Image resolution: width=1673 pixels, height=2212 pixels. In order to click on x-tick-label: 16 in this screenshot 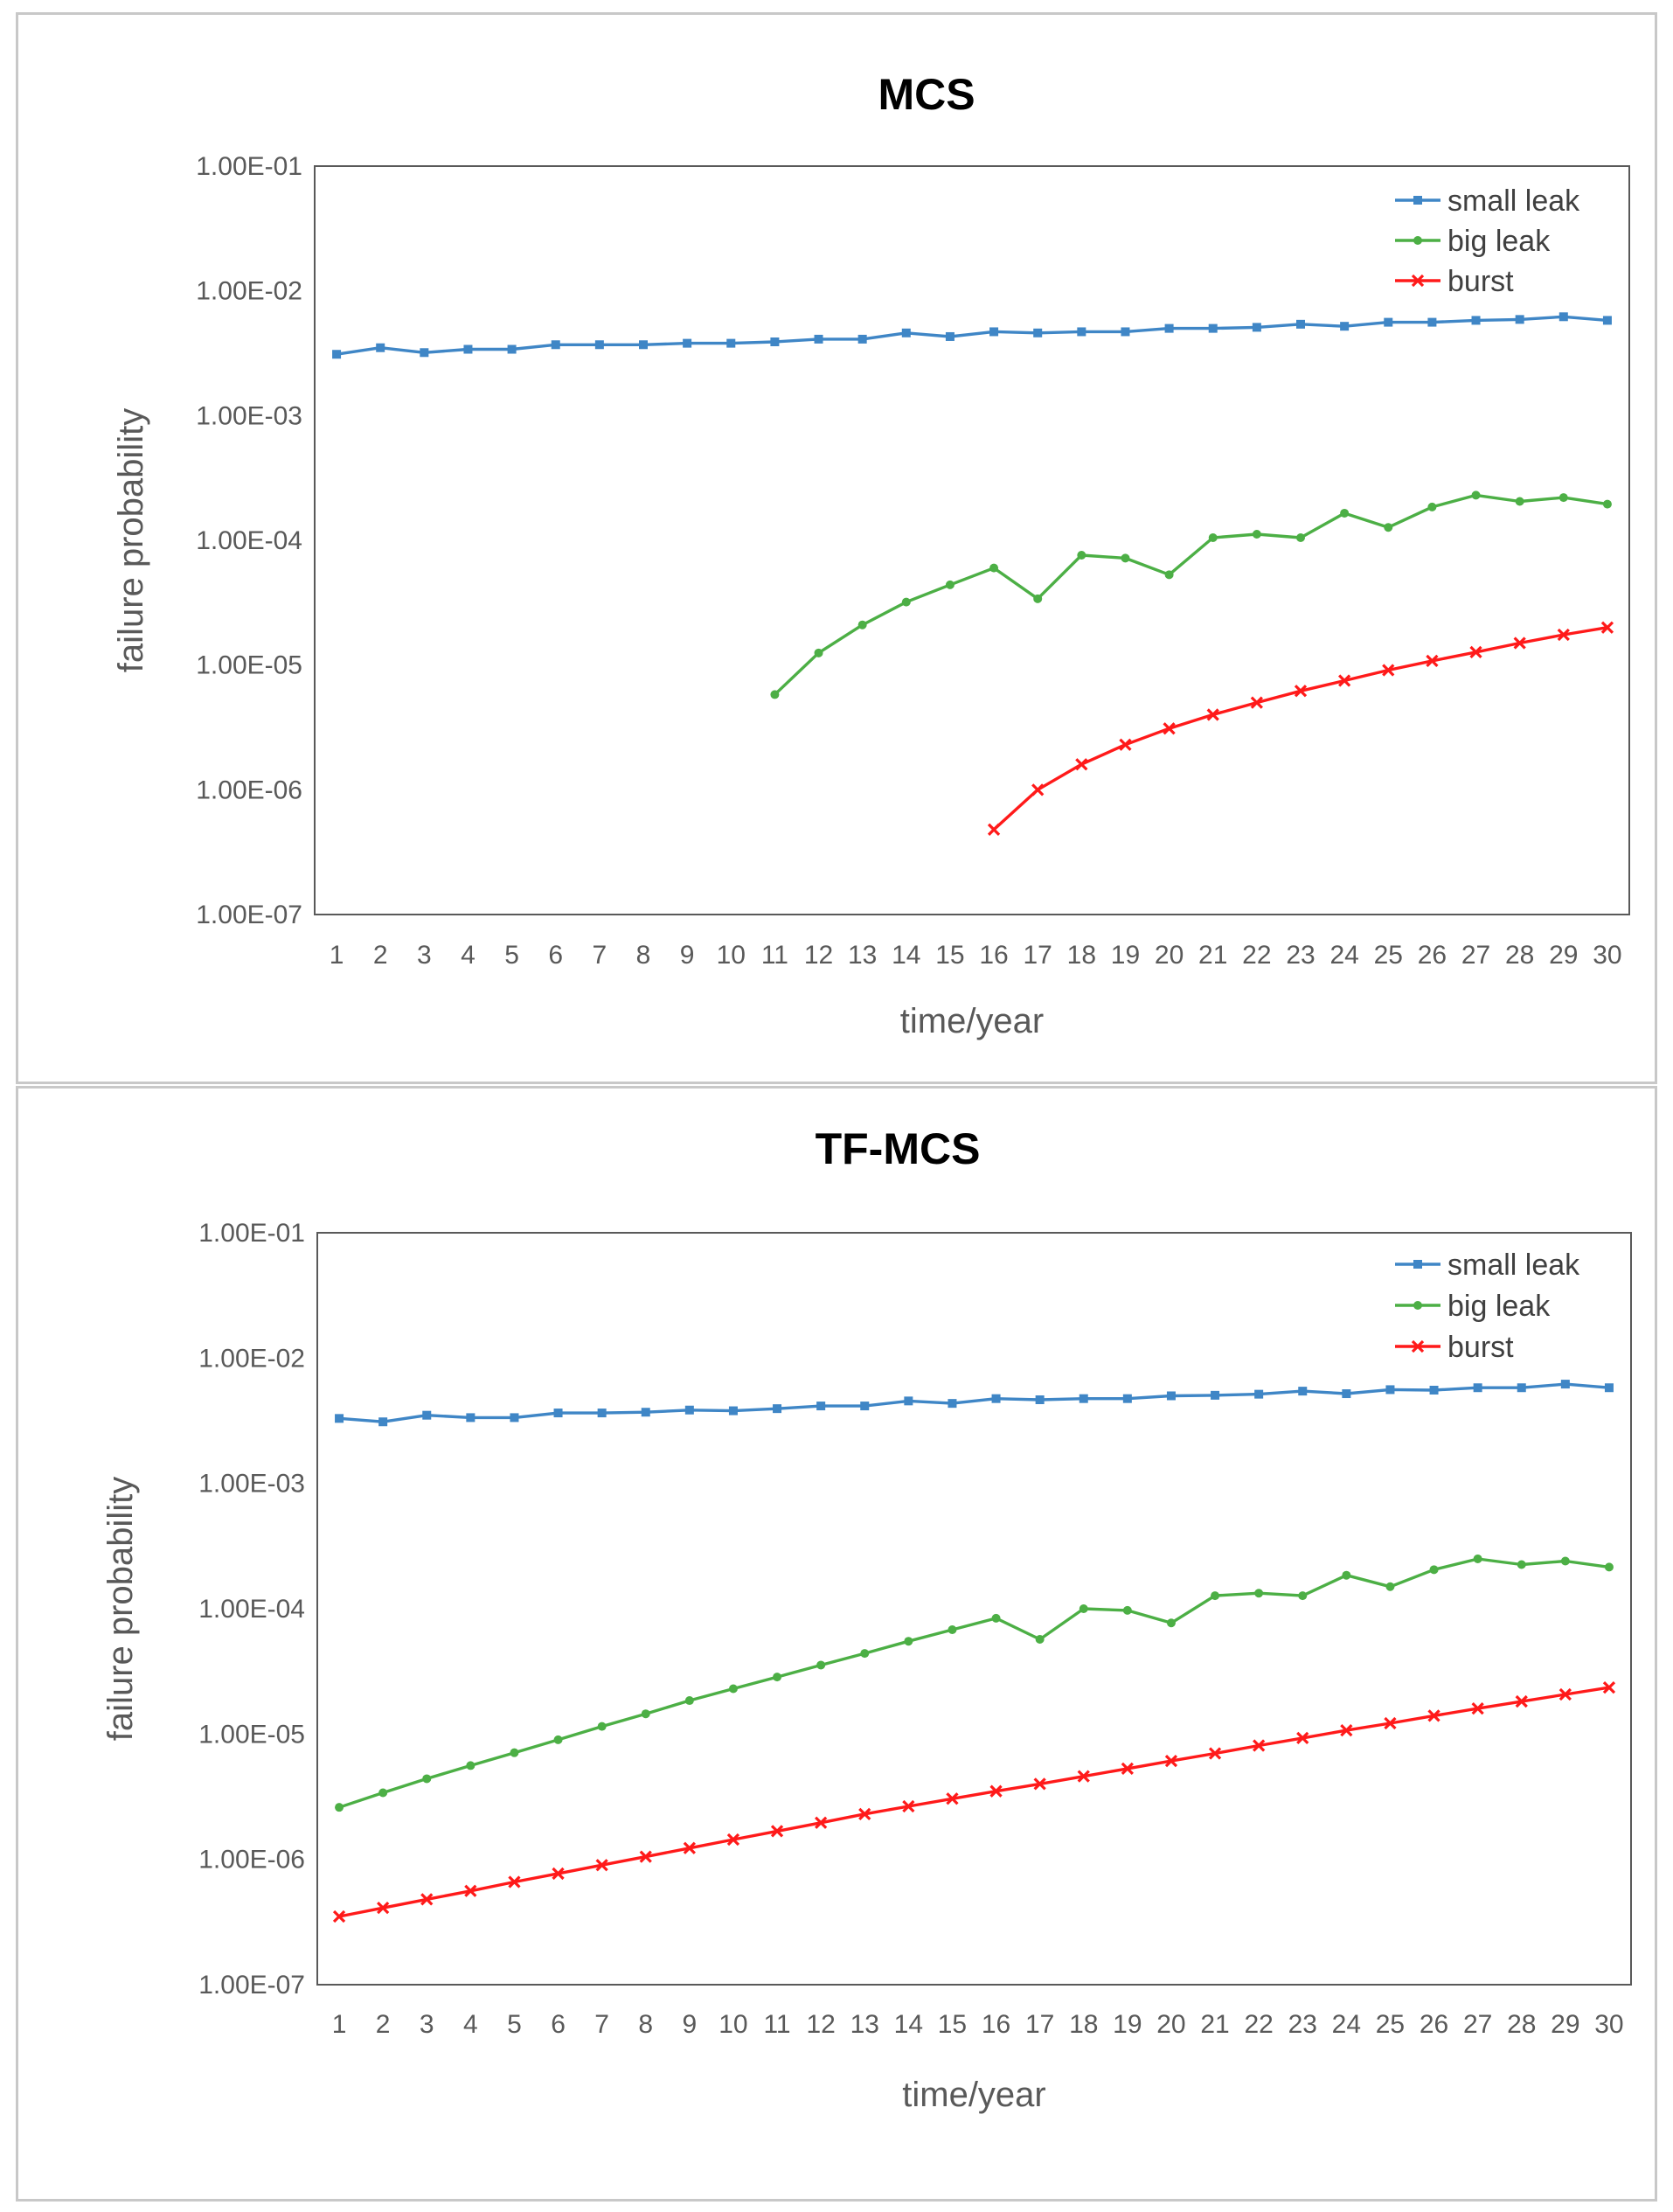, I will do `click(994, 955)`.